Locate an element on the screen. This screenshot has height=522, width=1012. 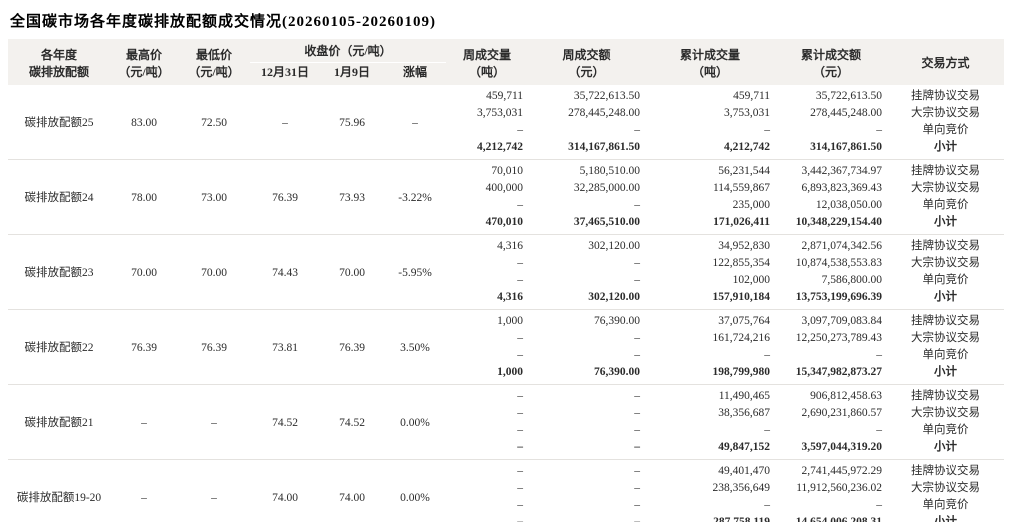
cell-cum-amount: 2,690,231,860.57 is located at coordinates (842, 413).